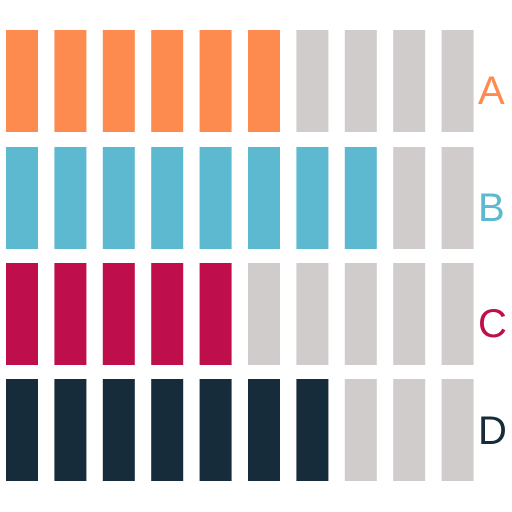 This screenshot has width=512, height=512. Describe the element at coordinates (360, 430) in the screenshot. I see `segment-d-8-empty` at that location.